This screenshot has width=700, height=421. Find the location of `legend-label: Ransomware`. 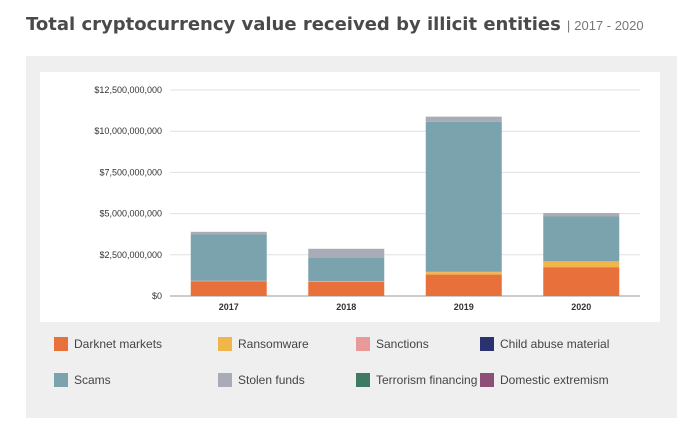

legend-label: Ransomware is located at coordinates (273, 344).